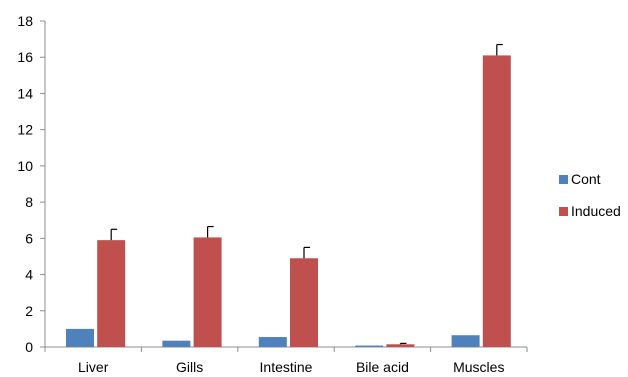  I want to click on y-tick-label: 16, so click(25, 57).